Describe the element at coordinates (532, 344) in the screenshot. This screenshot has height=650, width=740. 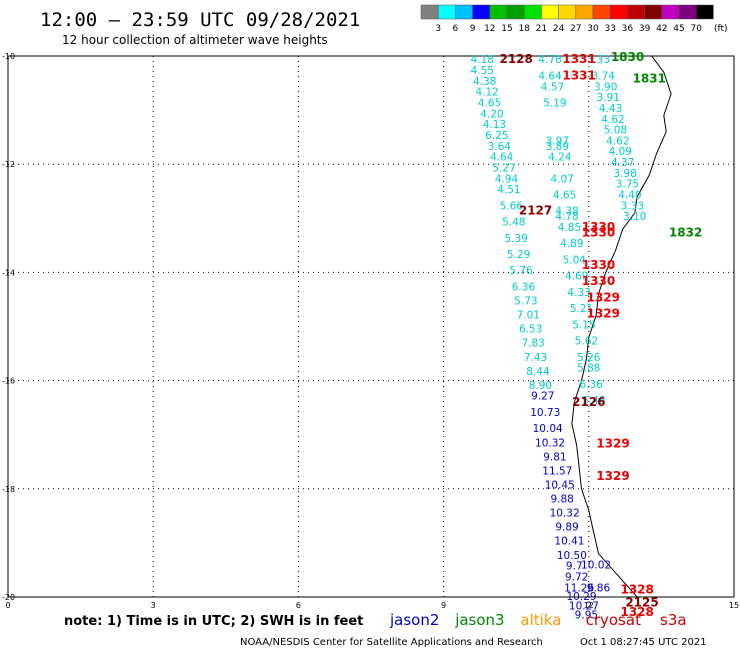
I see `wave-height-label: 7.83` at that location.